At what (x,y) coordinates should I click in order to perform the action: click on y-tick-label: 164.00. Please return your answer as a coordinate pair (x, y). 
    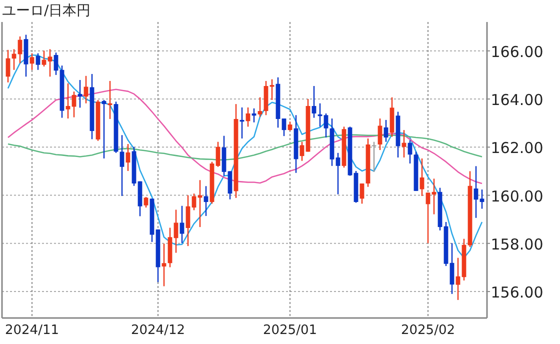
    Looking at the image, I should click on (517, 100).